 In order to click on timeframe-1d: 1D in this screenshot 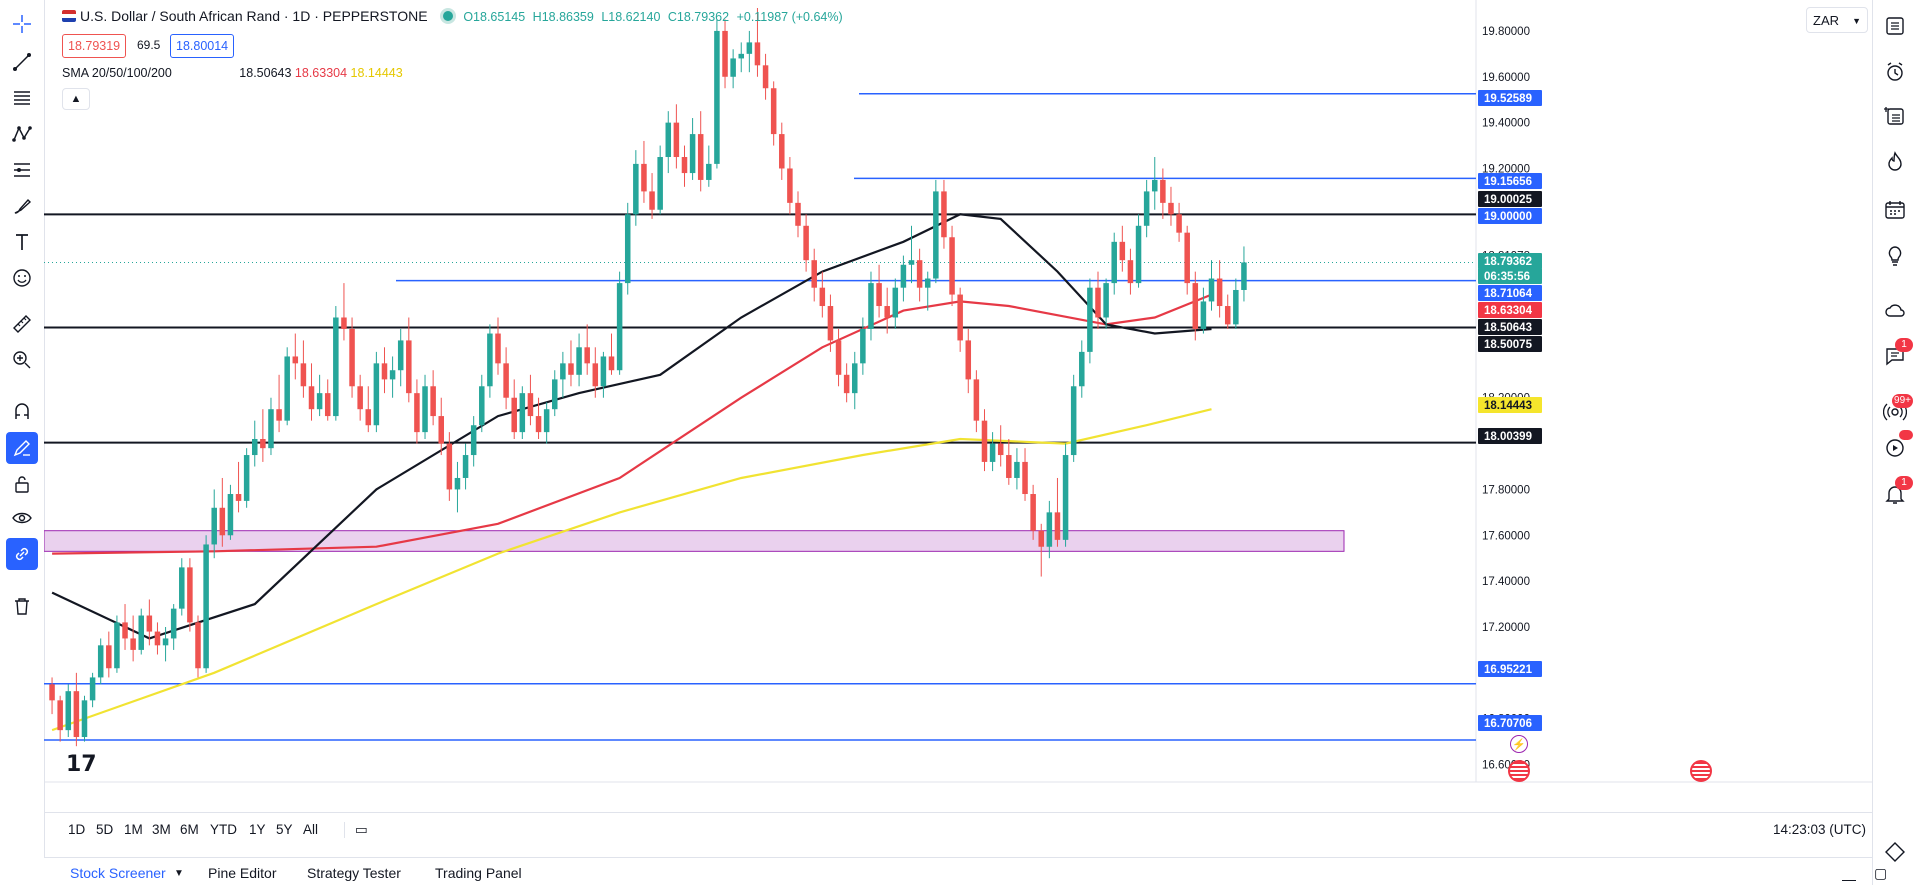, I will do `click(77, 829)`.